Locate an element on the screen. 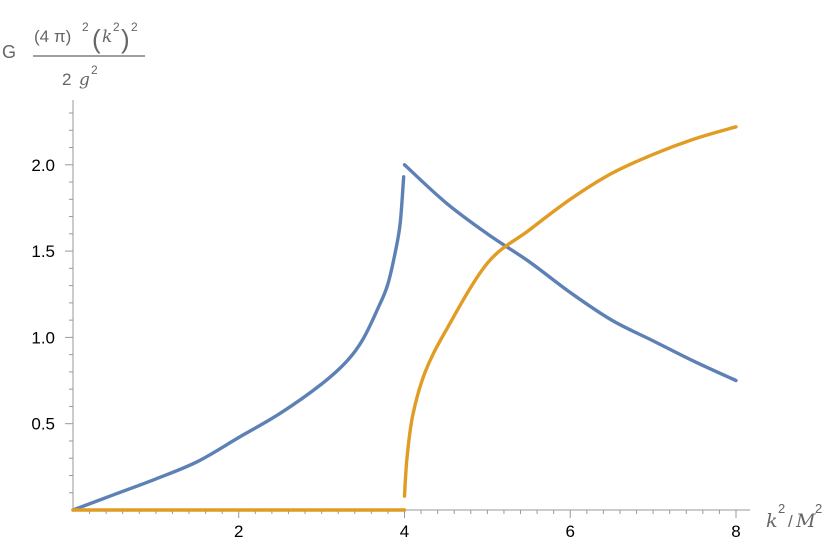 This screenshot has width=830, height=545. y-axis-title: G (4 π) 2 ( k 2 ) 2 2 g 2 is located at coordinates (73, 55).